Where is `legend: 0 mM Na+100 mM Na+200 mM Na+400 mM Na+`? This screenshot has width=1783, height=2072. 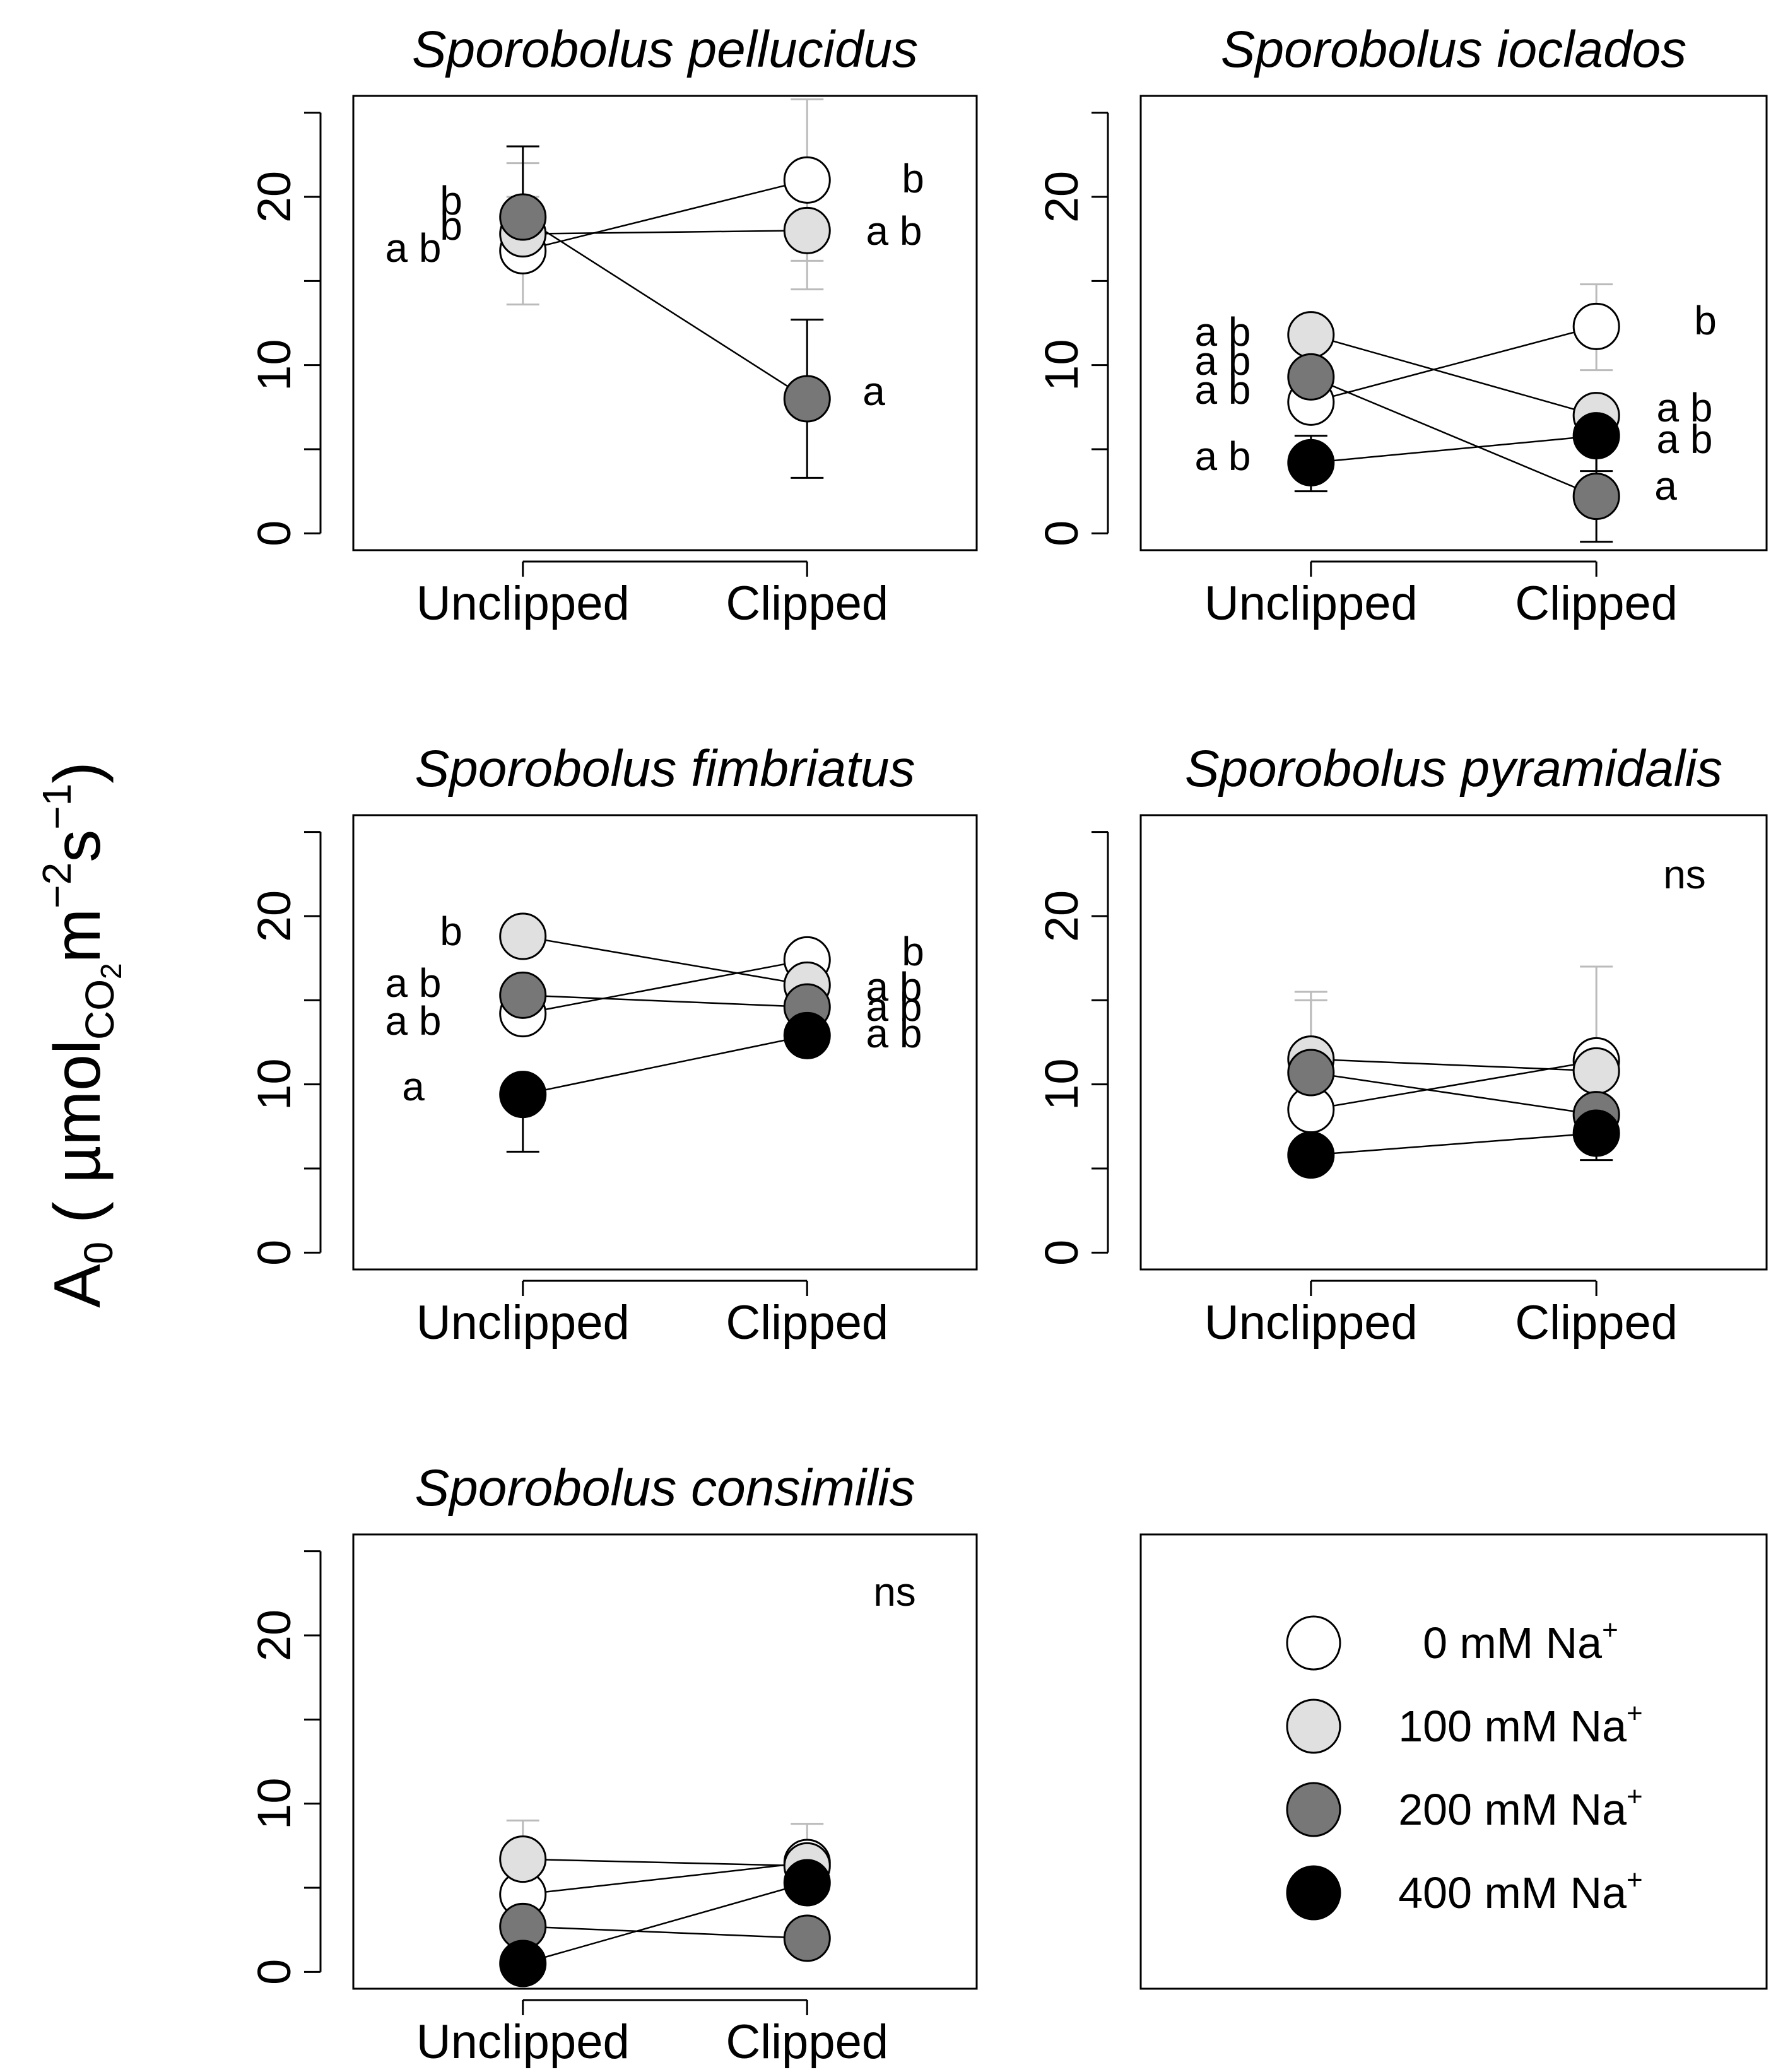 legend: 0 mM Na+100 mM Na+200 mM Na+400 mM Na+ is located at coordinates (1454, 1761).